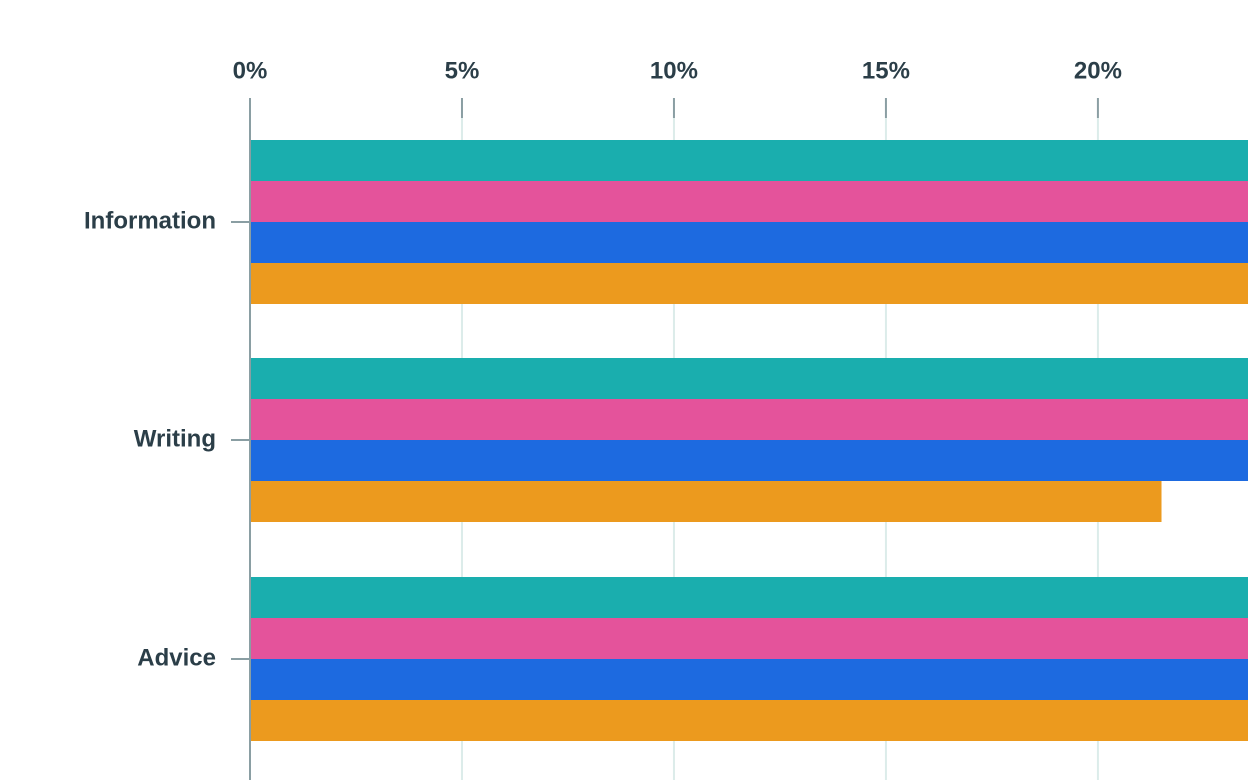  I want to click on x-tick-label: 5%, so click(462, 70).